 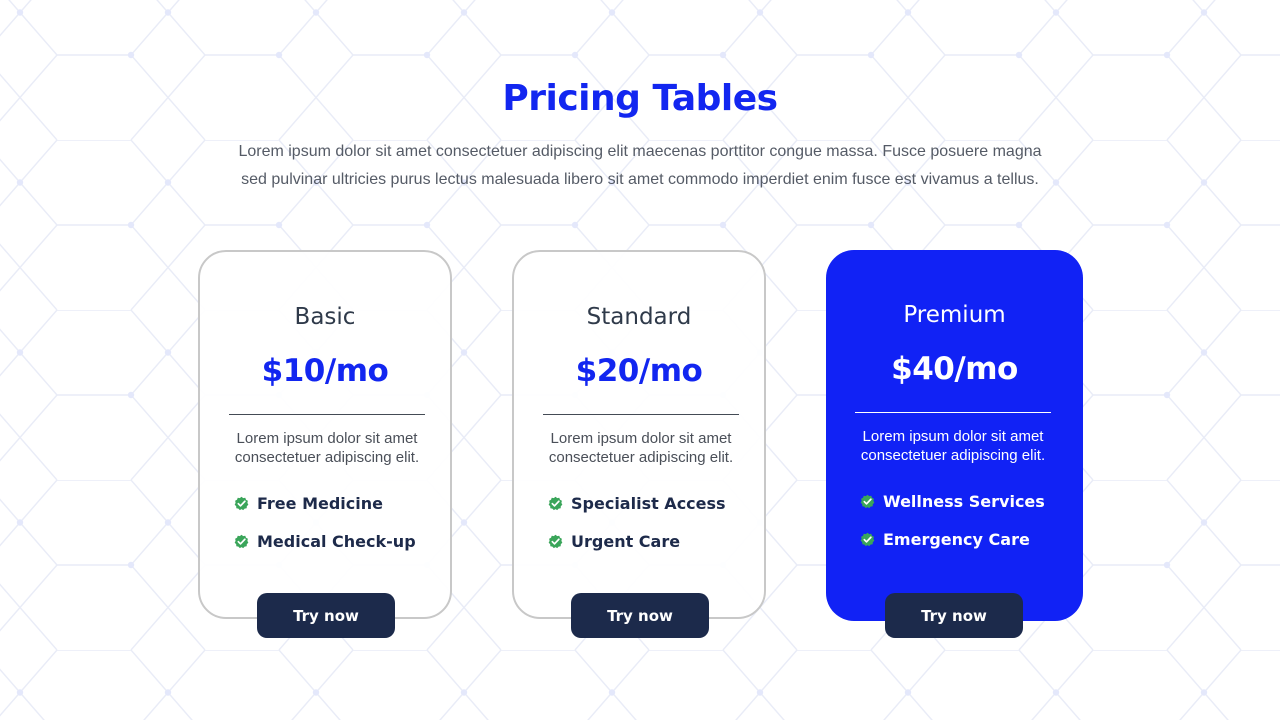 I want to click on try-now-button-basic: Try now, so click(x=326, y=615).